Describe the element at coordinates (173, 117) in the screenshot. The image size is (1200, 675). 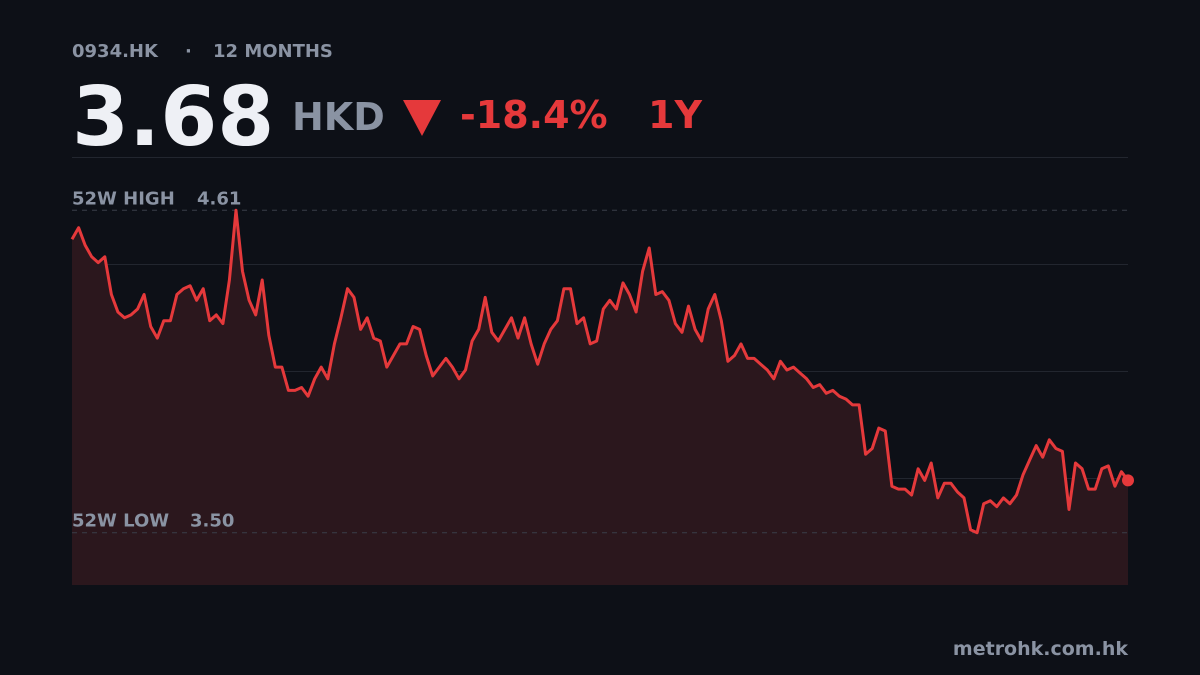
I see `price: 3.68` at that location.